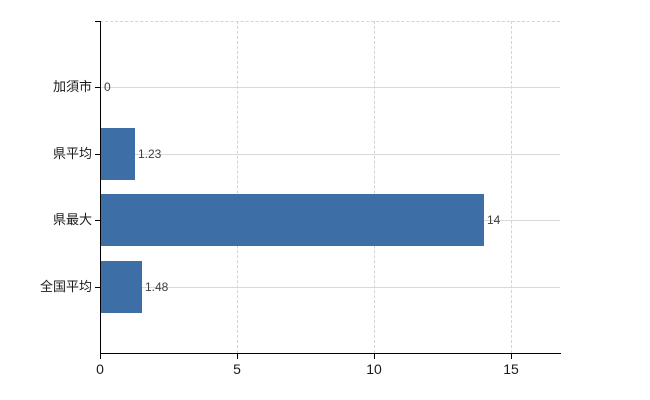  I want to click on category-label: 県平均, so click(72, 153).